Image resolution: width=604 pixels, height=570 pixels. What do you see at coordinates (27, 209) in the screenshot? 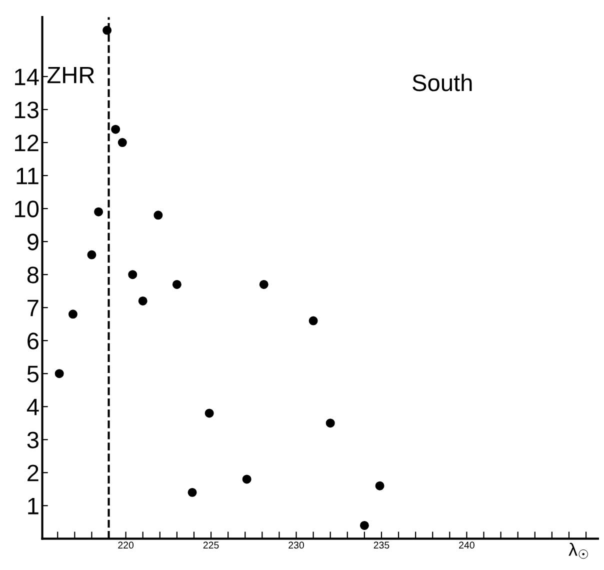
I see `y-tick-label: 10` at bounding box center [27, 209].